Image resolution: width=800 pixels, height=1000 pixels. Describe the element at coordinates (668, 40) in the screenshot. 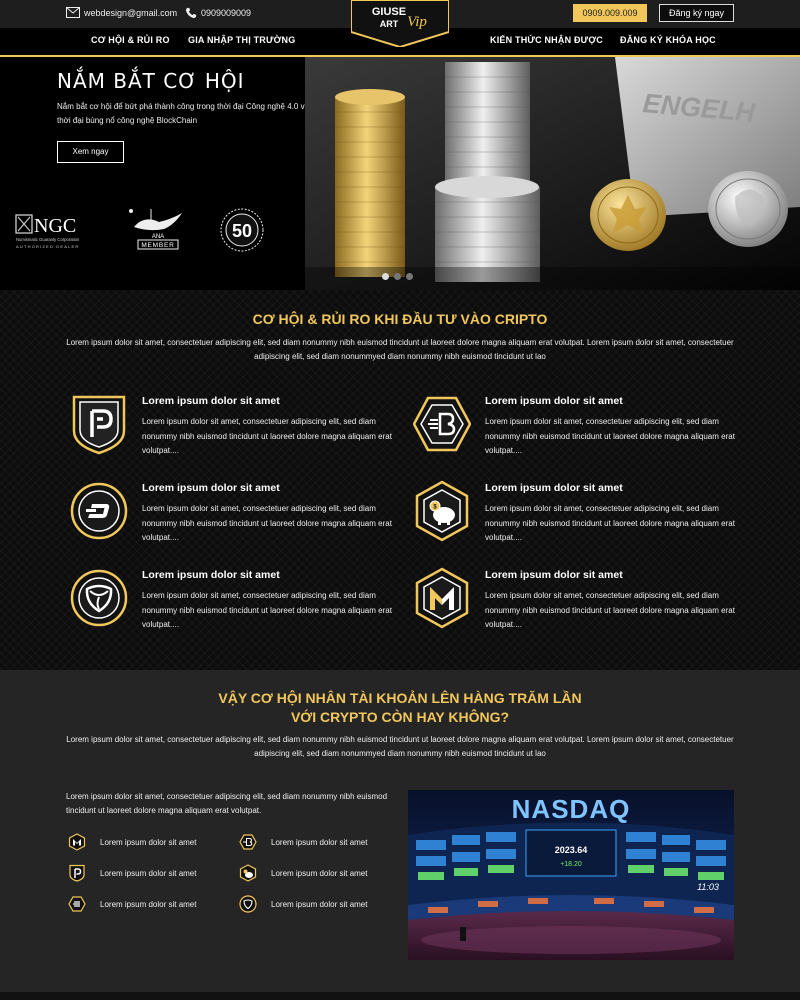

I see `nav-item-register-course: ĐĂNG KÝ KHÓA HỌC` at that location.